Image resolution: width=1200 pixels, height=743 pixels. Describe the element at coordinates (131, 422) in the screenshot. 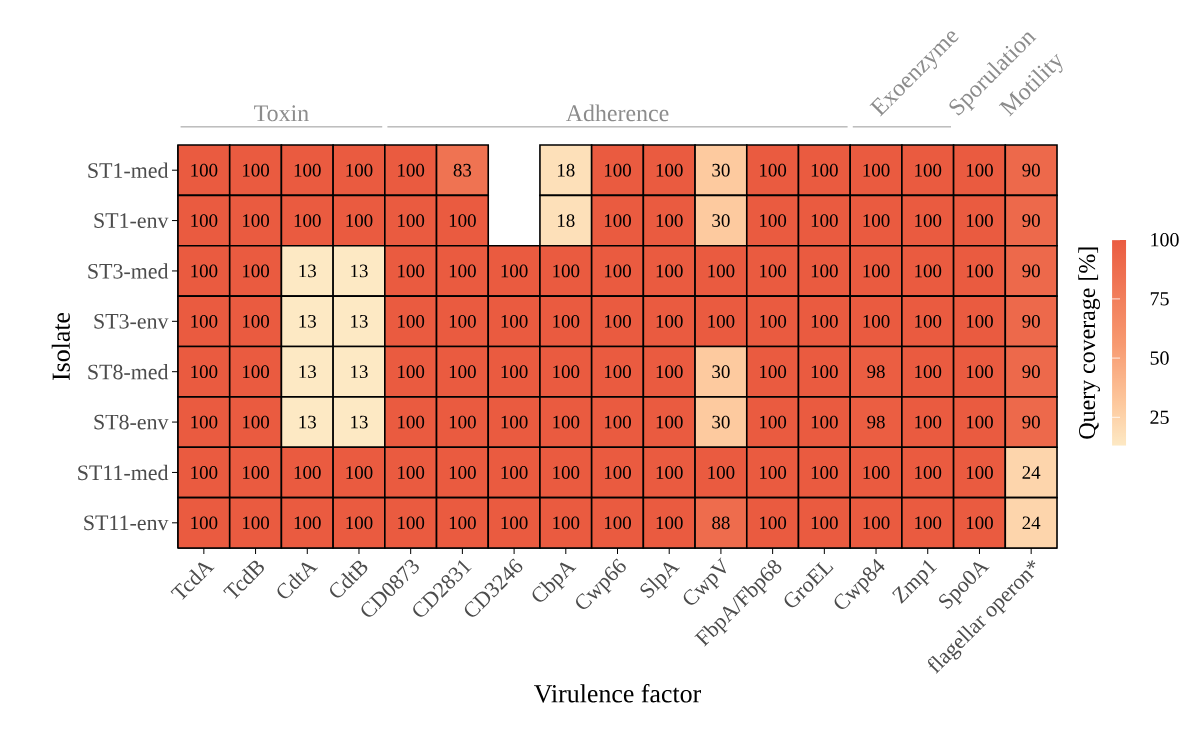

I see `y-tick-label: ST8-env` at that location.